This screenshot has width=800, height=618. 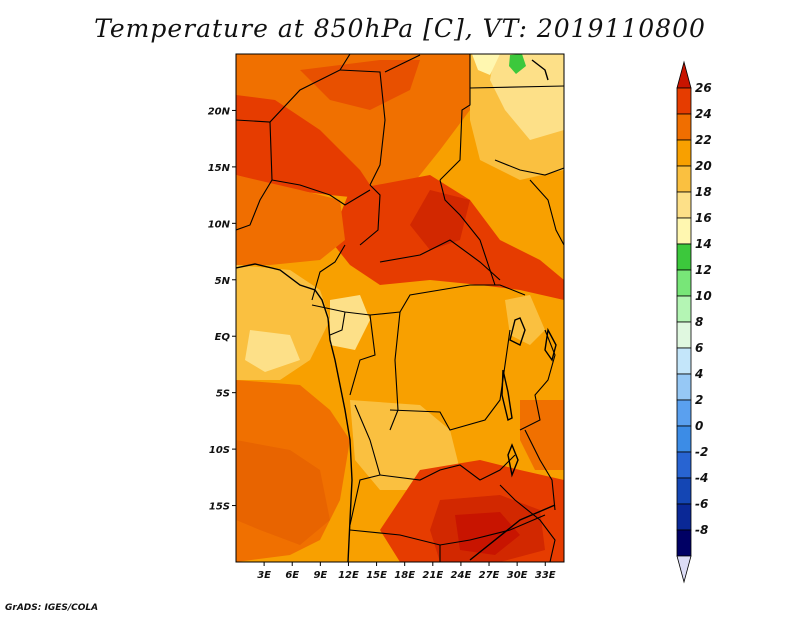 What do you see at coordinates (545, 575) in the screenshot?
I see `lon-tick-label: 33E` at bounding box center [545, 575].